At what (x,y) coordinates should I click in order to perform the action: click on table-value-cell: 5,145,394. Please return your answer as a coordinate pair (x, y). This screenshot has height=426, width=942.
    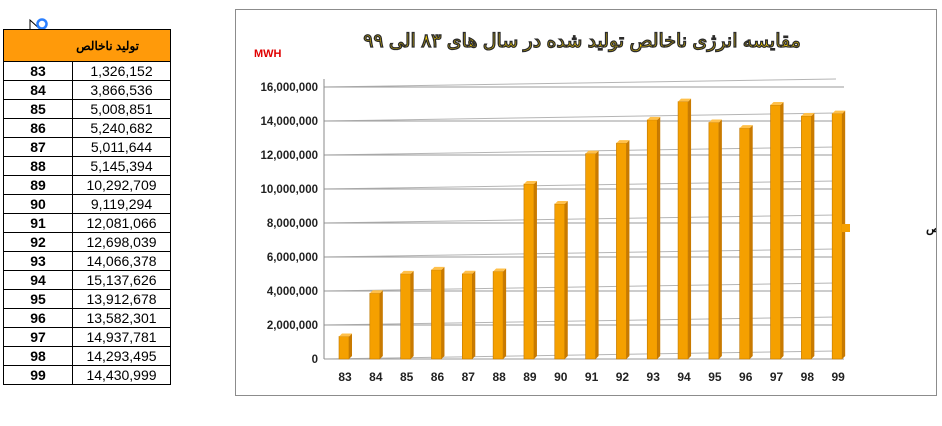
    Looking at the image, I should click on (121, 166).